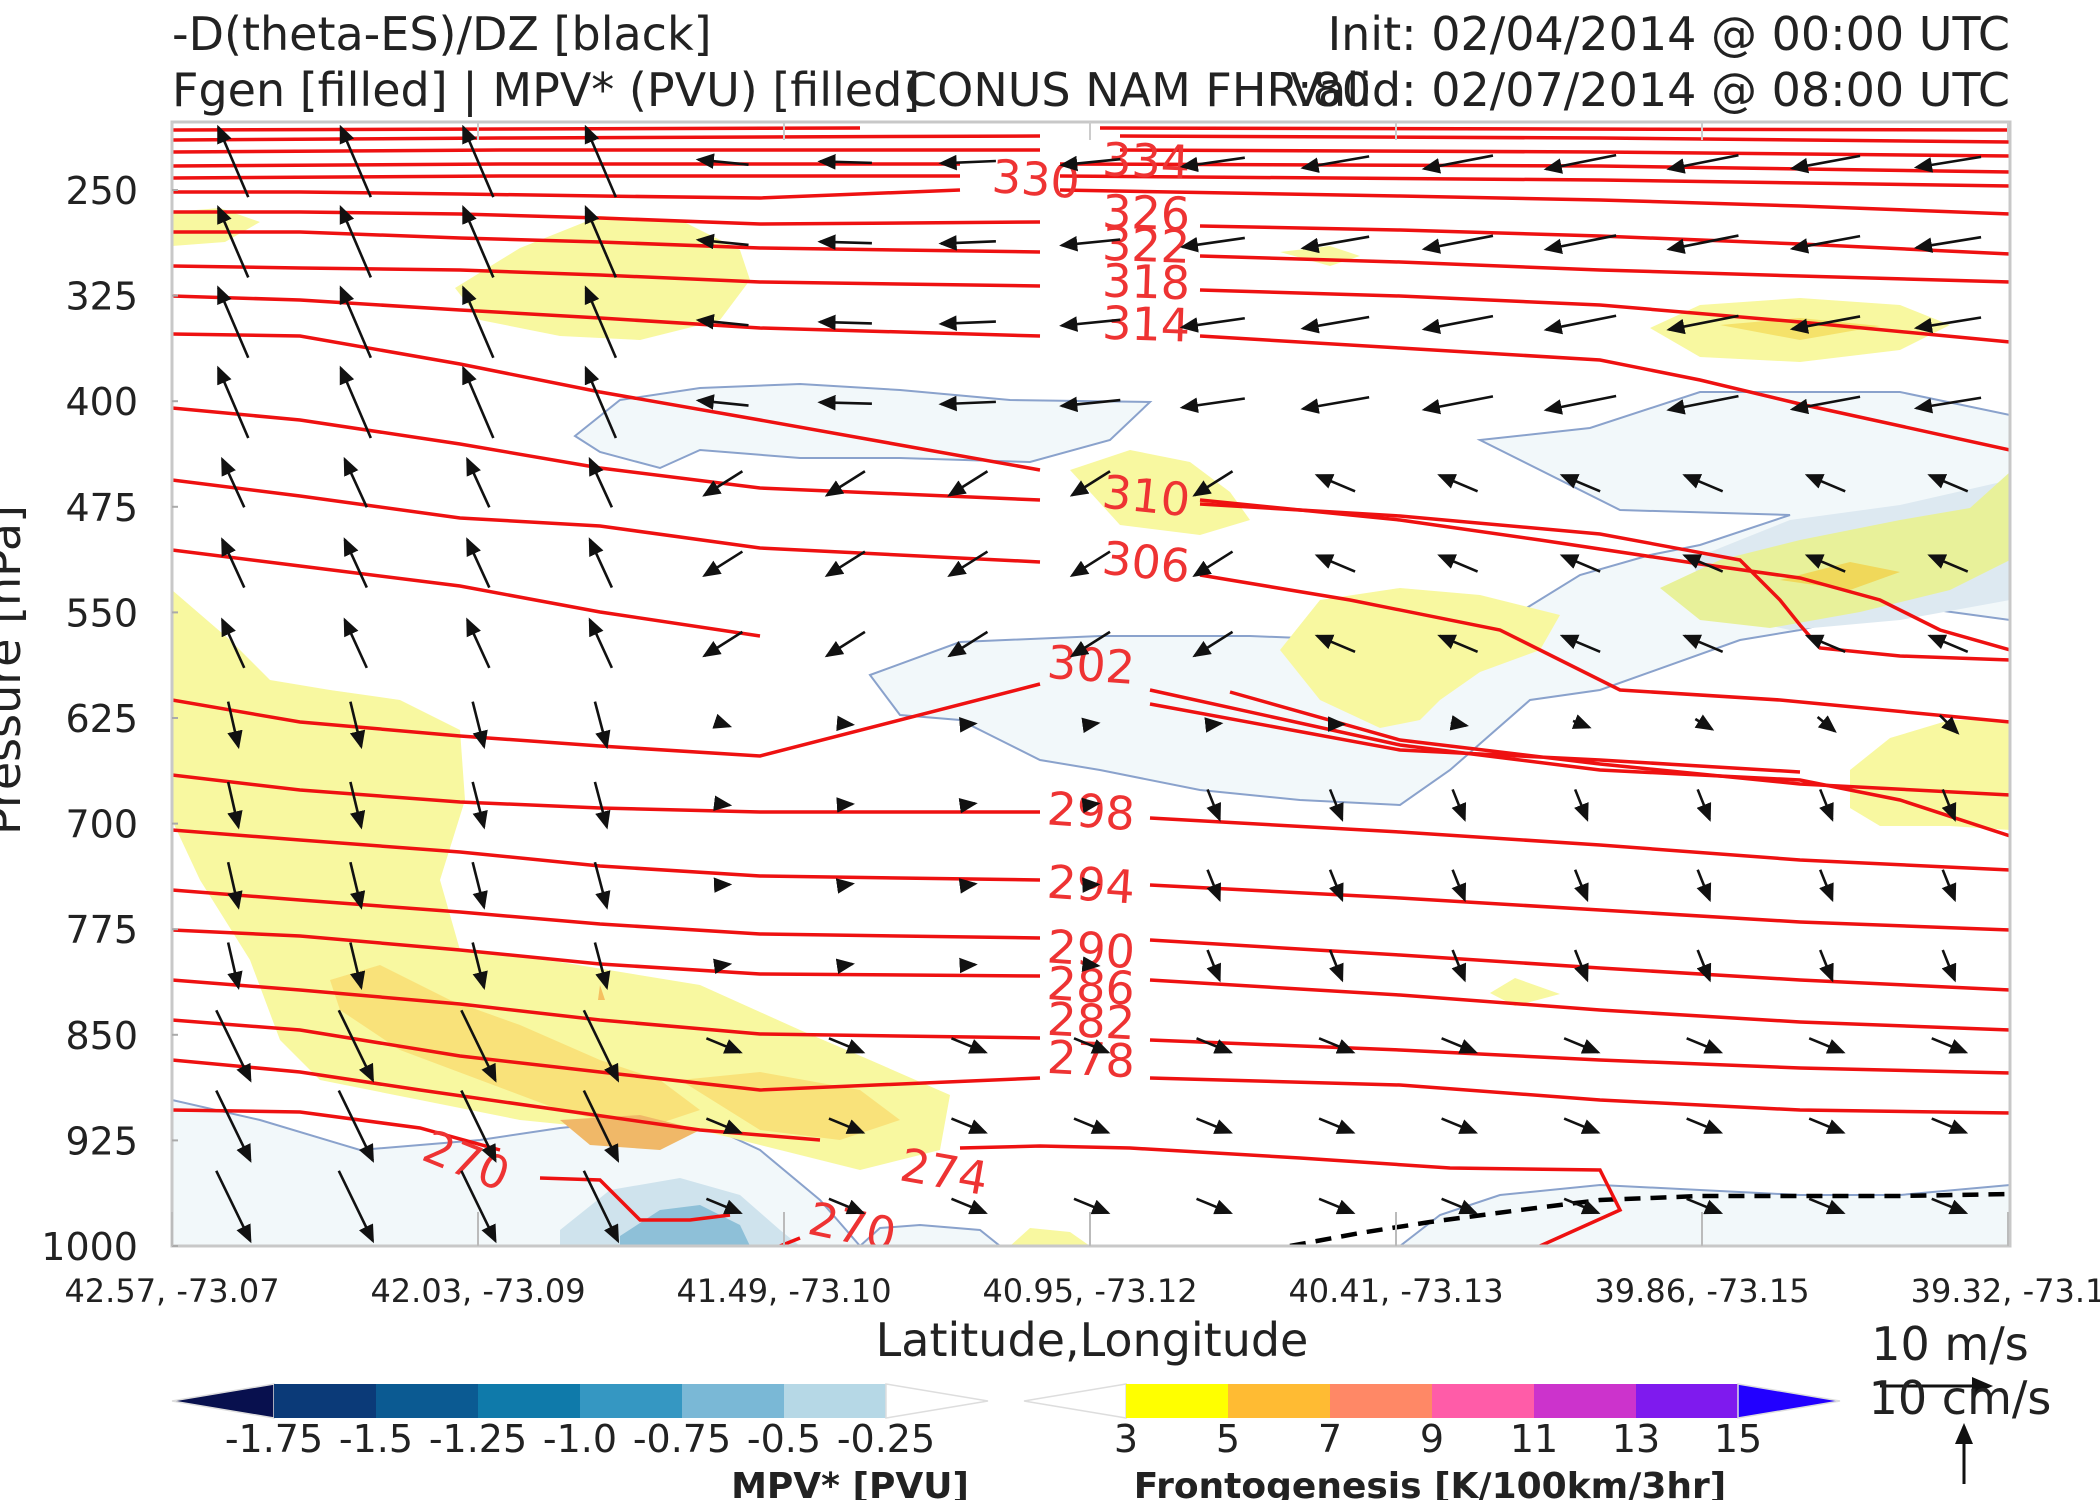  Describe the element at coordinates (682, 1439) in the screenshot. I see `colorbar-tick-label: -0.75` at that location.